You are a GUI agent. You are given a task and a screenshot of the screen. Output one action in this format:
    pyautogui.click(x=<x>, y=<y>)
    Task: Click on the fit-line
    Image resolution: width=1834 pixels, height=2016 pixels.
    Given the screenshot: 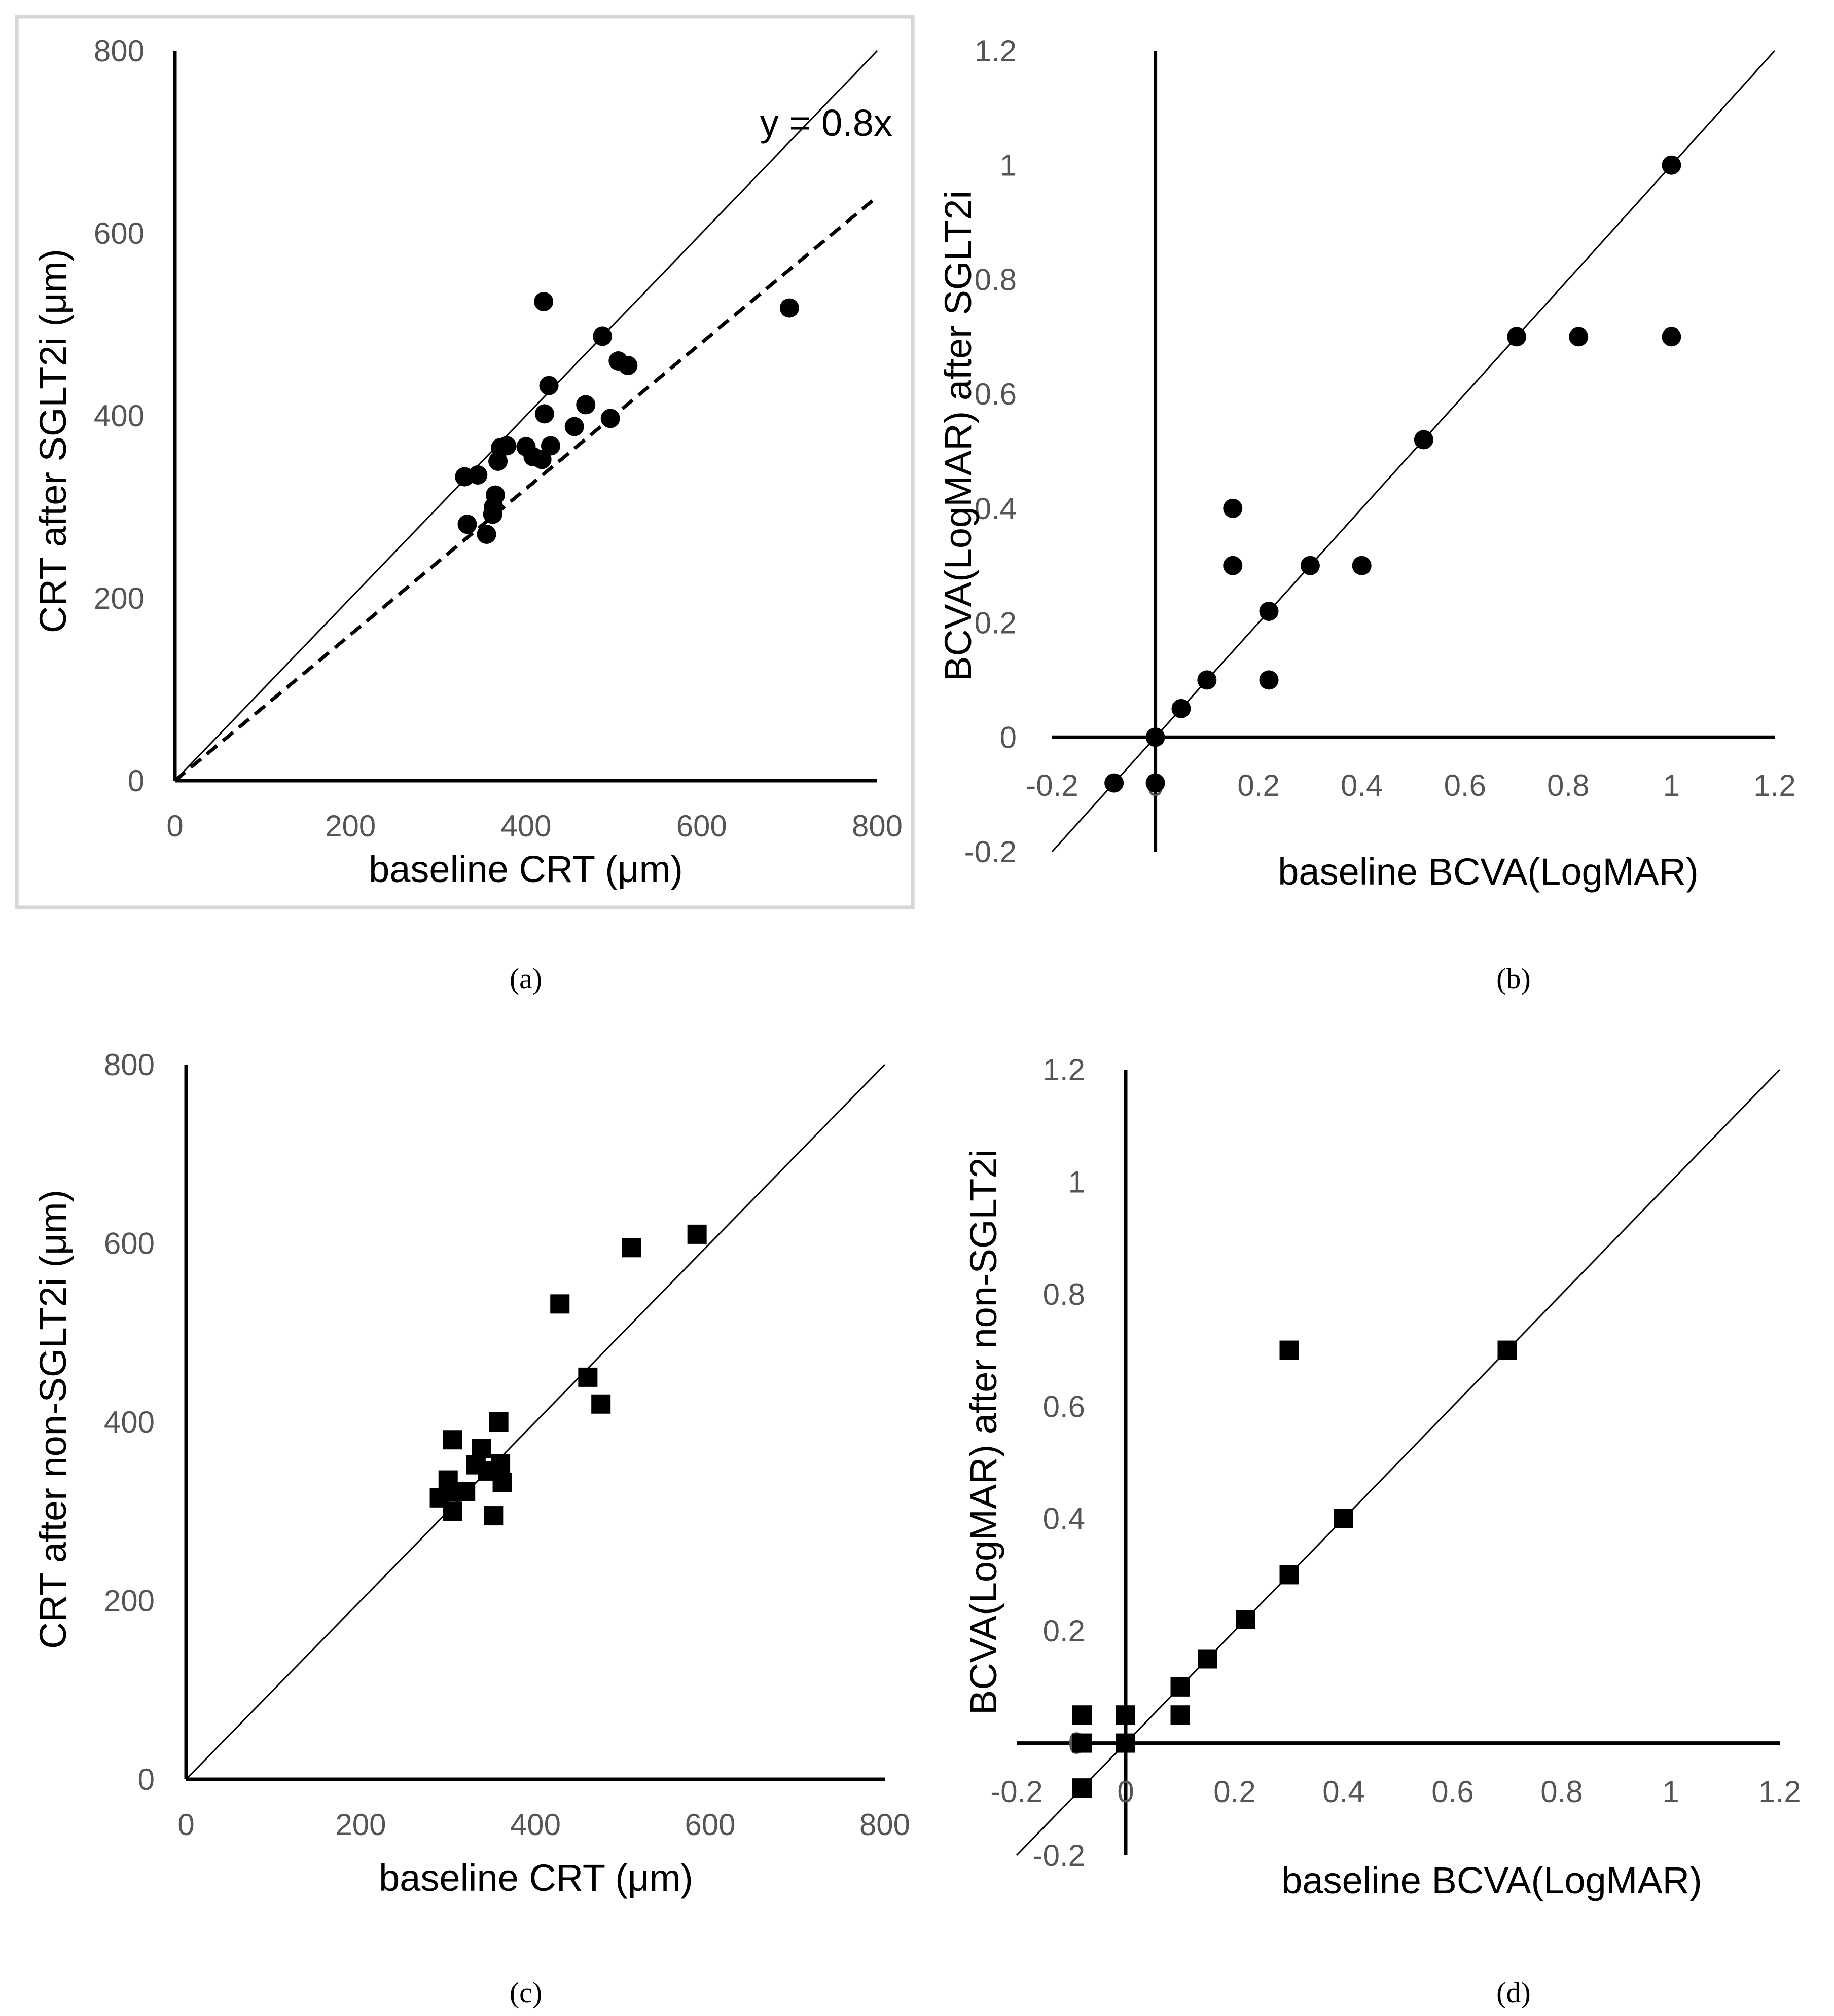 What is the action you would take?
    pyautogui.click(x=526, y=488)
    